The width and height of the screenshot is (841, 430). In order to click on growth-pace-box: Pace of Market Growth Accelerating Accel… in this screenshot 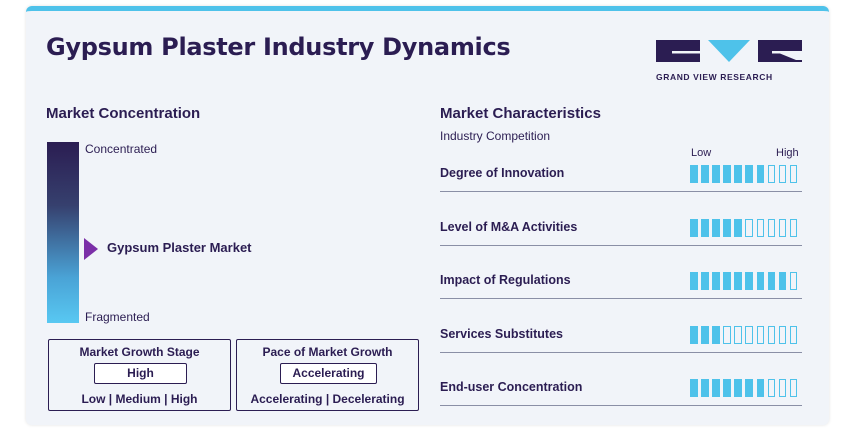, I will do `click(327, 375)`.